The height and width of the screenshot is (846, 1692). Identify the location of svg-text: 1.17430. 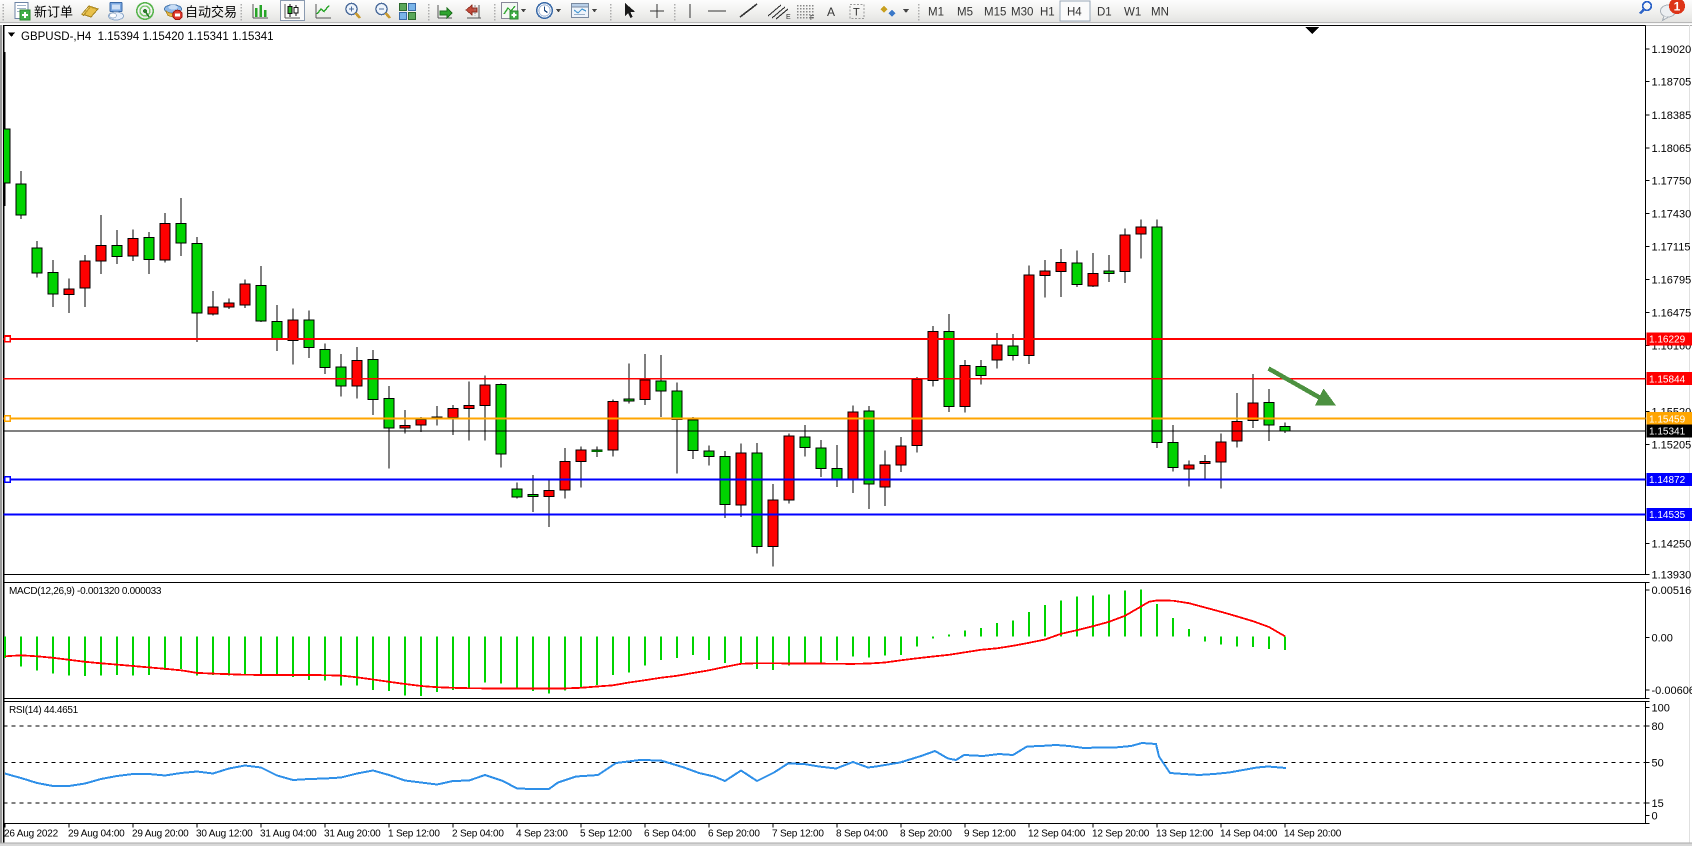
(1672, 215).